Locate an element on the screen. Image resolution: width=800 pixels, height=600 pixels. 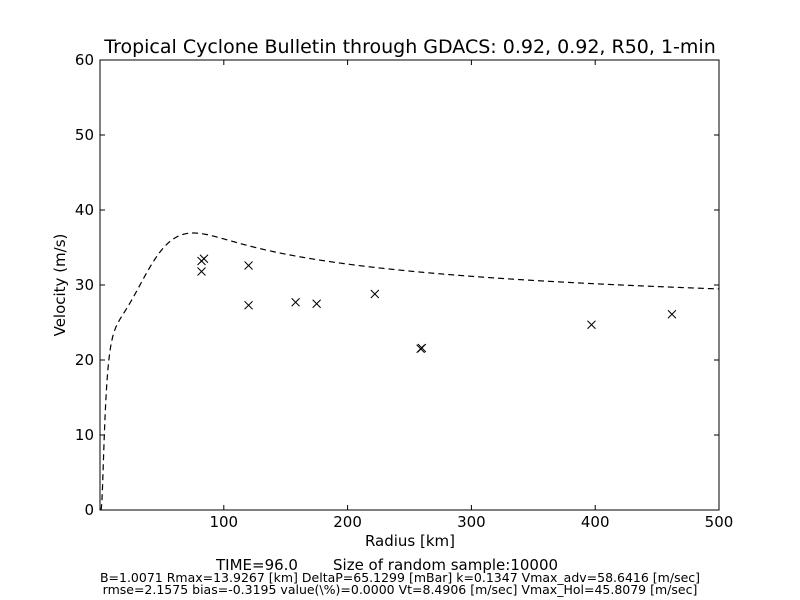
y-tick-label: 60 is located at coordinates (84, 60).